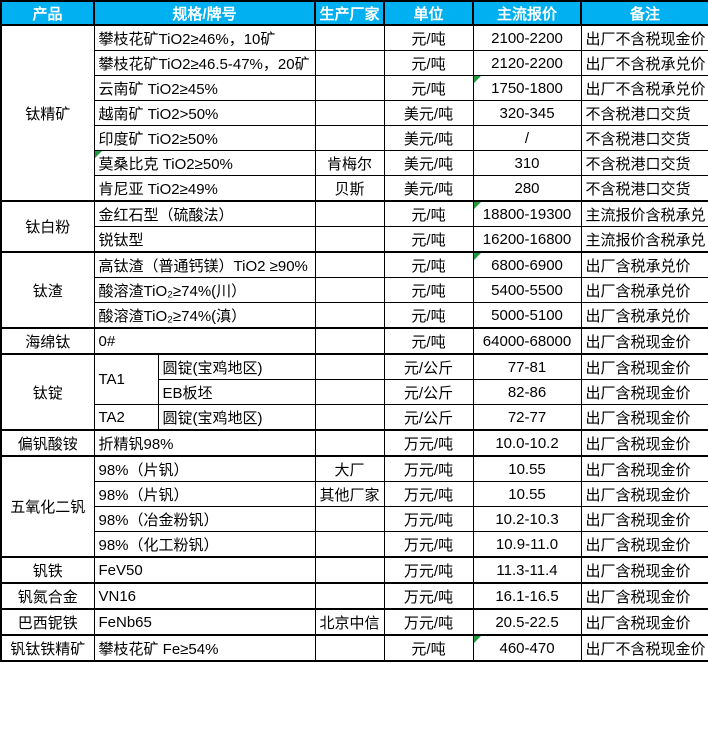  I want to click on spec-cell: 98%（化工粉钒）, so click(204, 544).